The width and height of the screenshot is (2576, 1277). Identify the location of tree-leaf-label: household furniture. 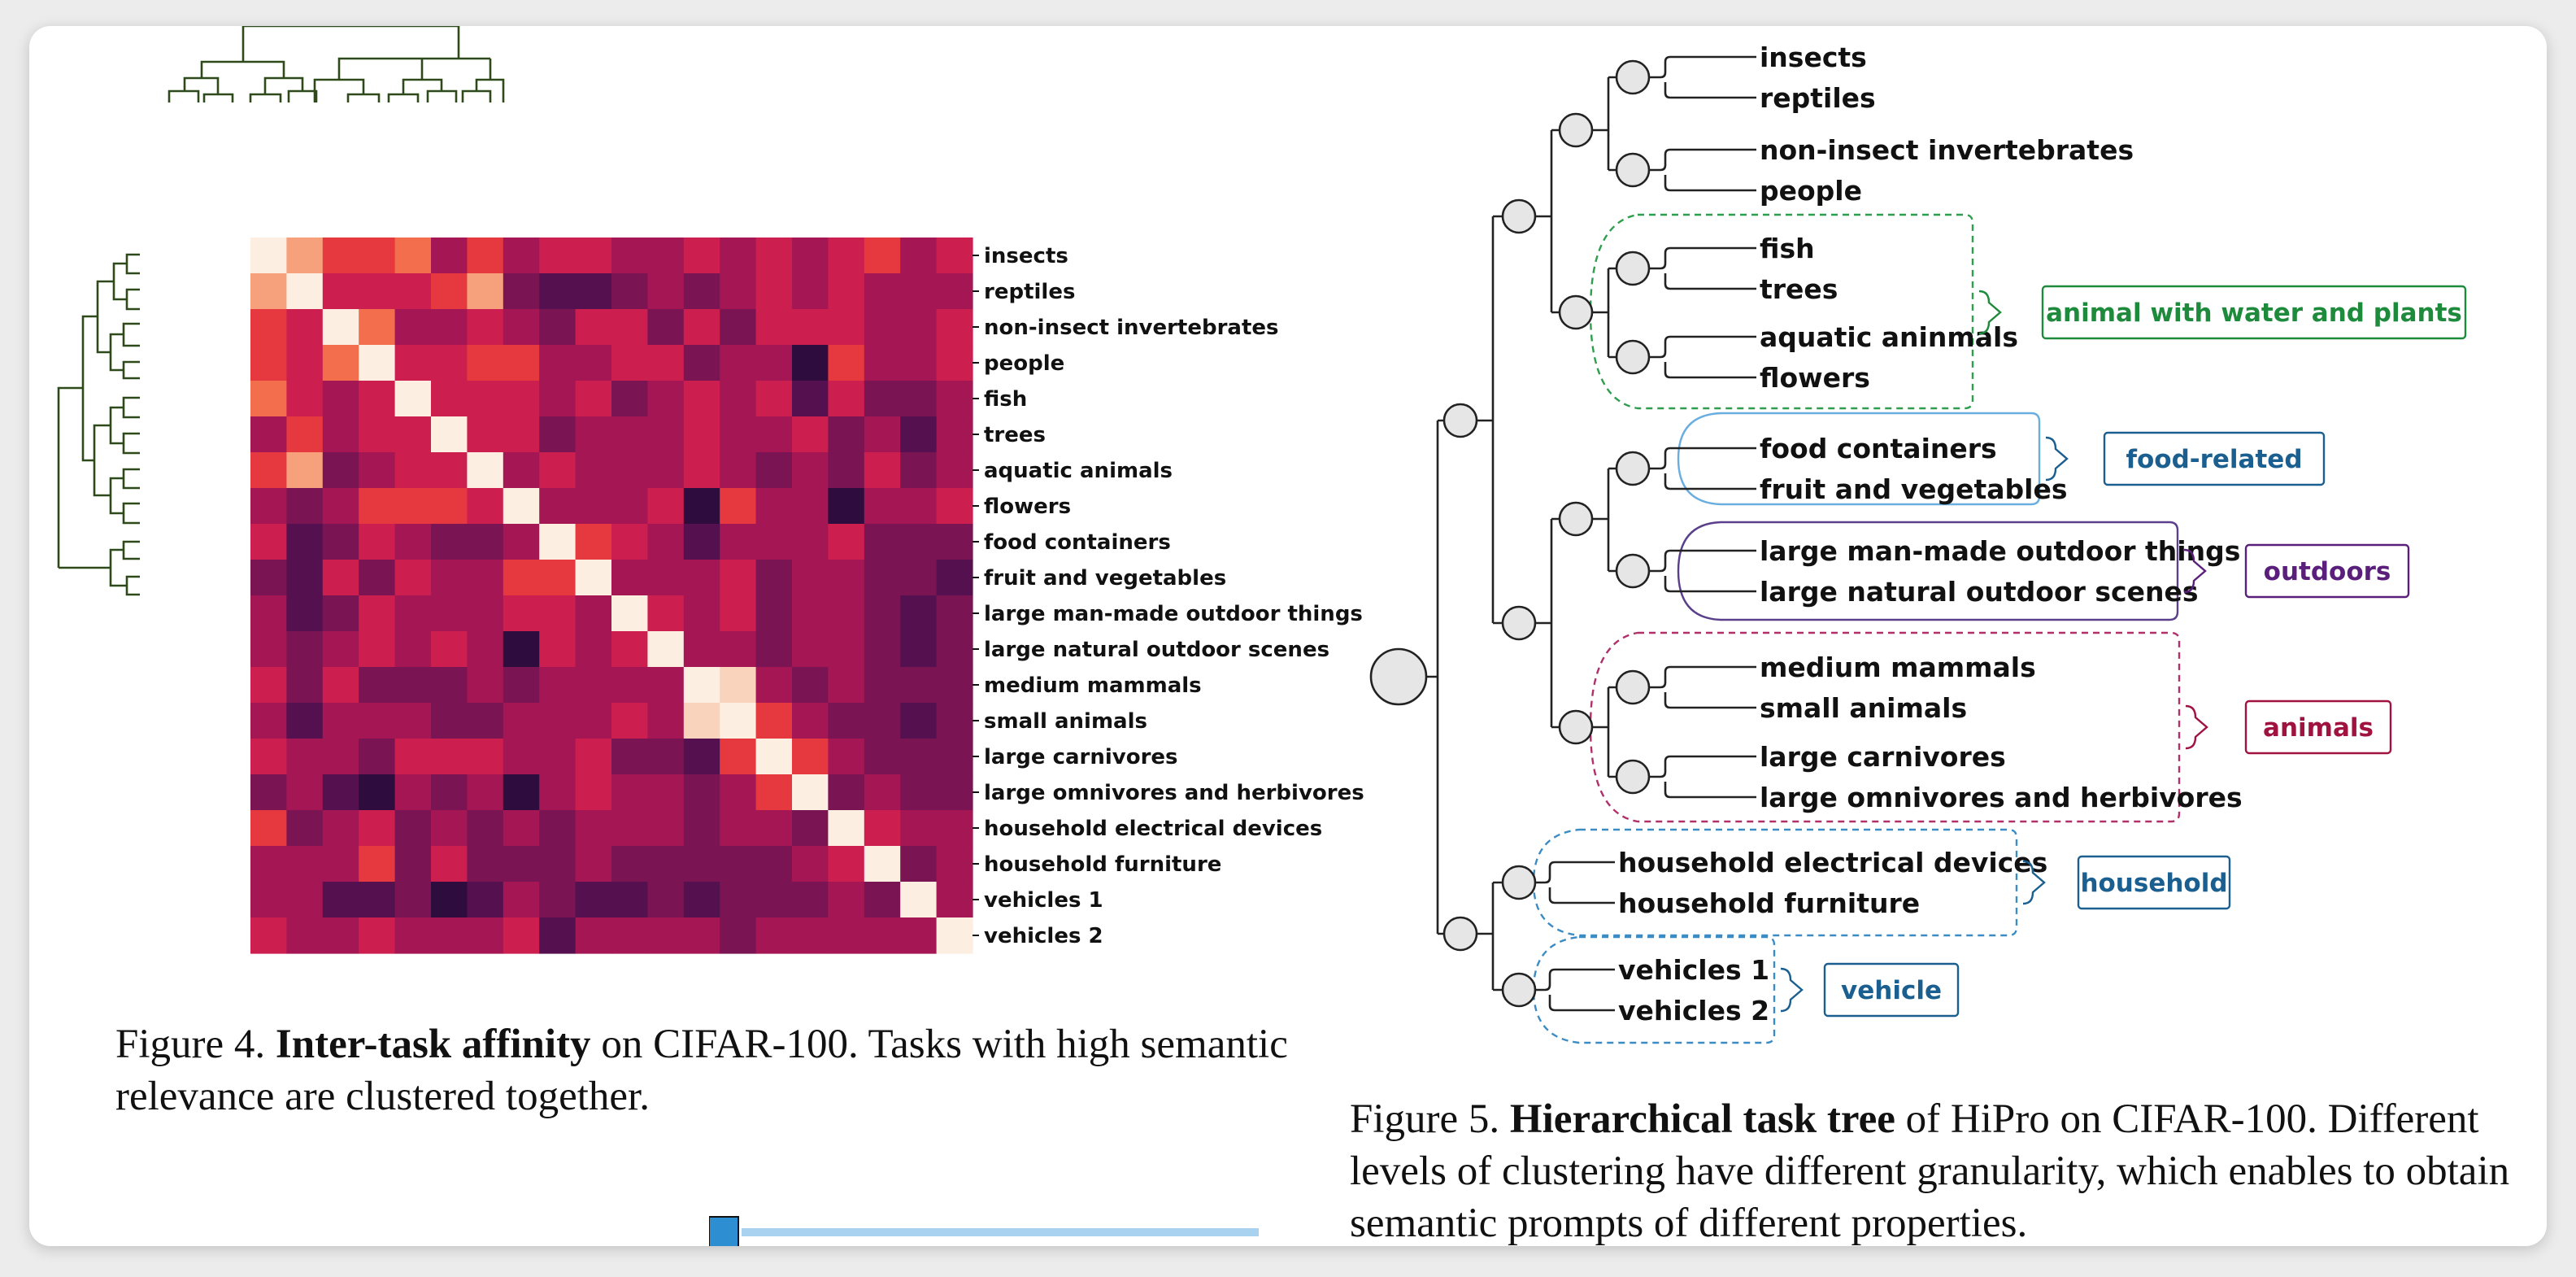
(1769, 903).